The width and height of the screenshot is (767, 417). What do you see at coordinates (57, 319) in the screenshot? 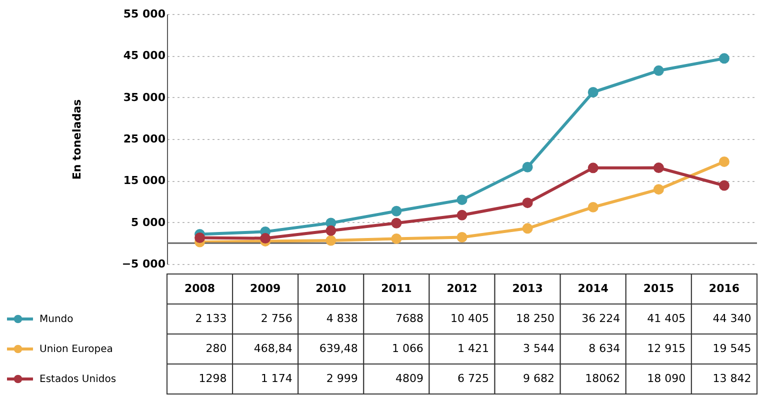
I see `legend-label: Mundo` at bounding box center [57, 319].